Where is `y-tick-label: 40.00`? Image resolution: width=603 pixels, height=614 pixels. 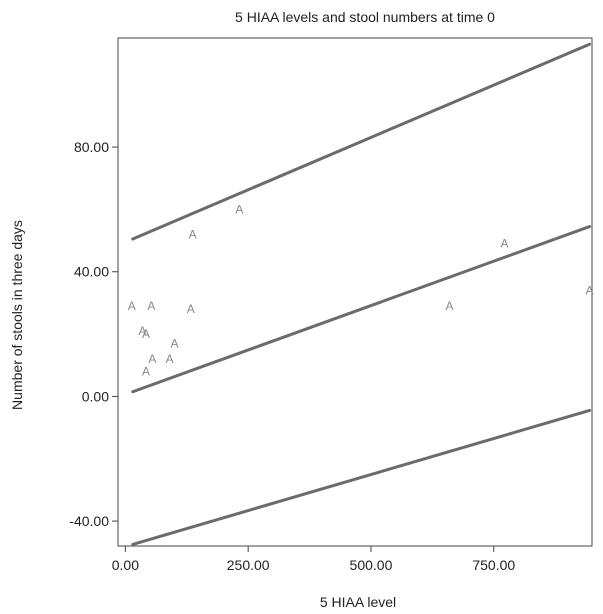 y-tick-label: 40.00 is located at coordinates (91, 272).